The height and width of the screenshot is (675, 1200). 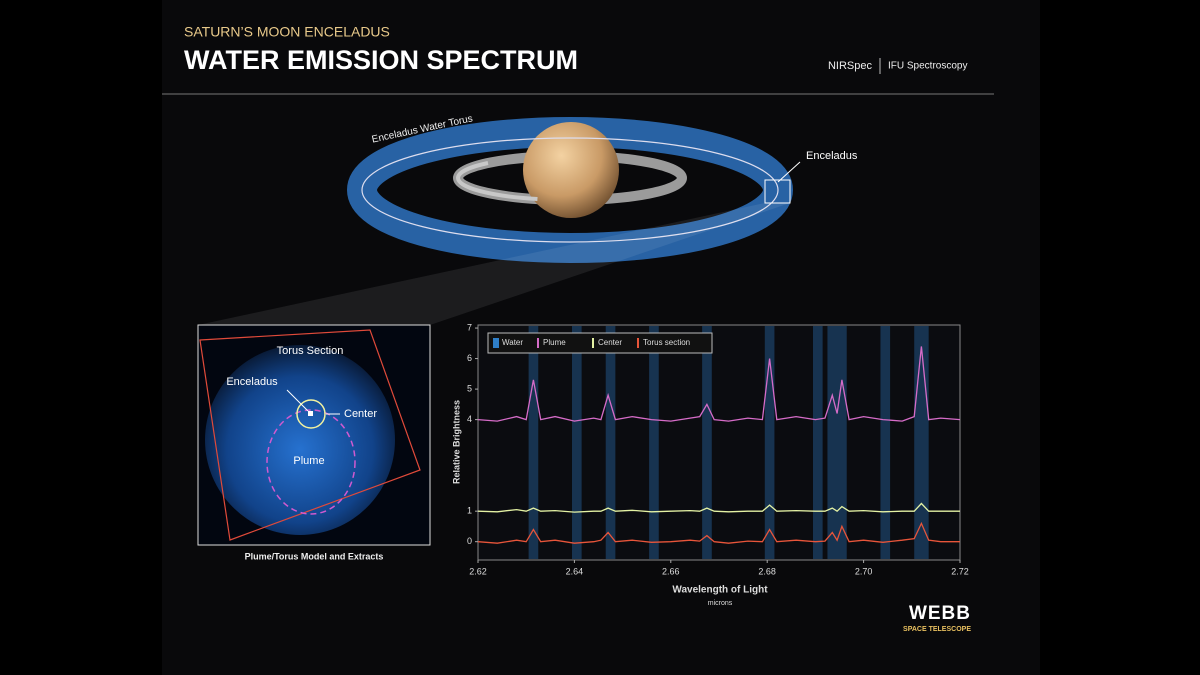 What do you see at coordinates (469, 388) in the screenshot?
I see `y-tick-label: 5` at bounding box center [469, 388].